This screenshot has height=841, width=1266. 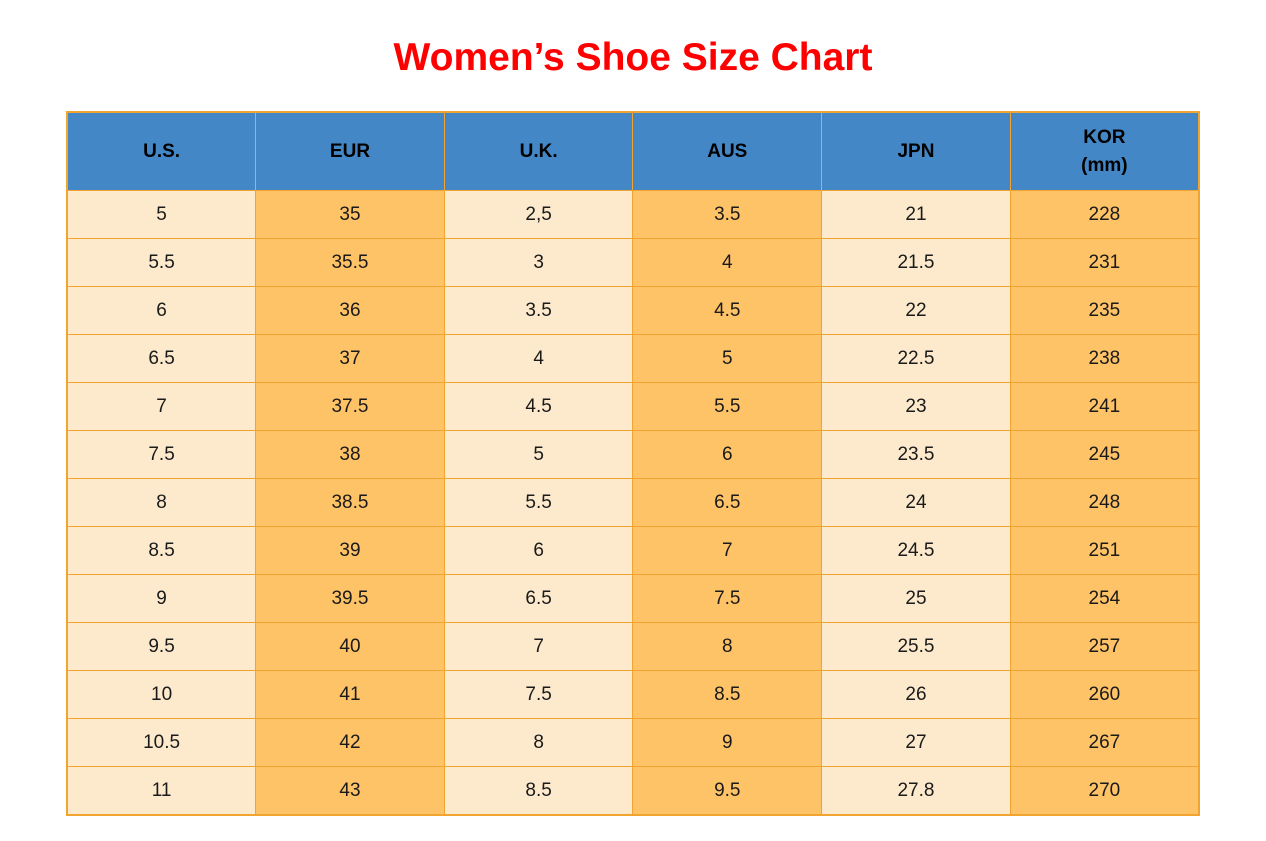 I want to click on cell-us: 7.5, so click(x=161, y=454).